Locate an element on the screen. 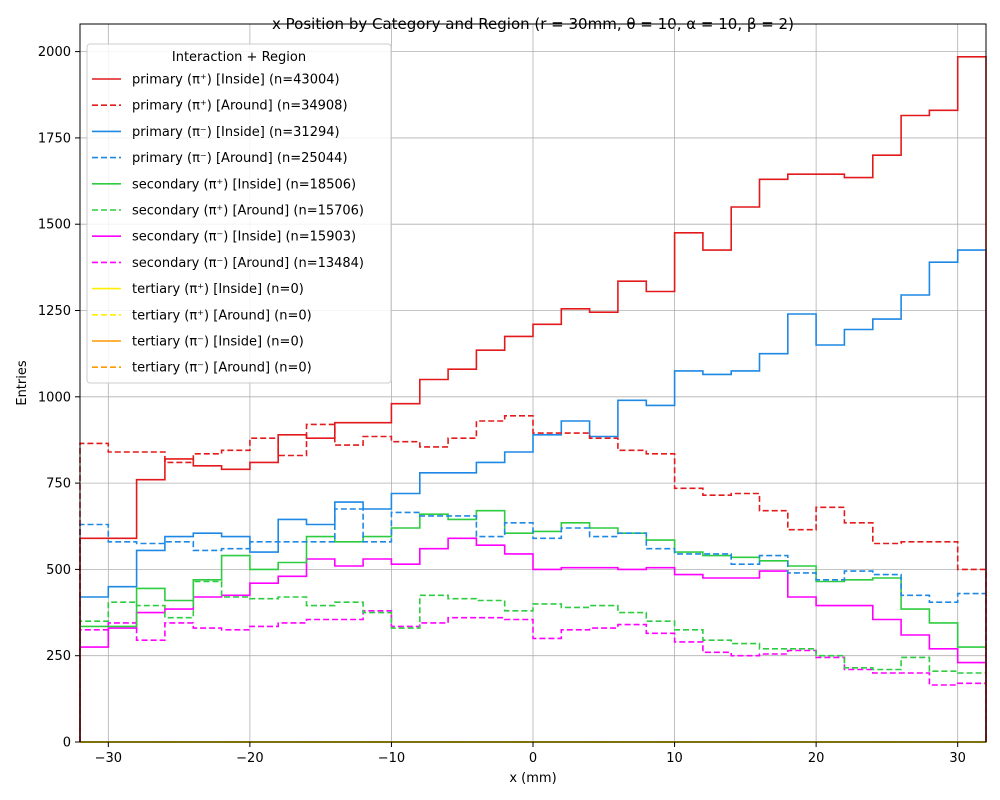 The height and width of the screenshot is (800, 1000). legend-entry-11: tertiary (π⁻) [Around] (n=0) is located at coordinates (222, 368).